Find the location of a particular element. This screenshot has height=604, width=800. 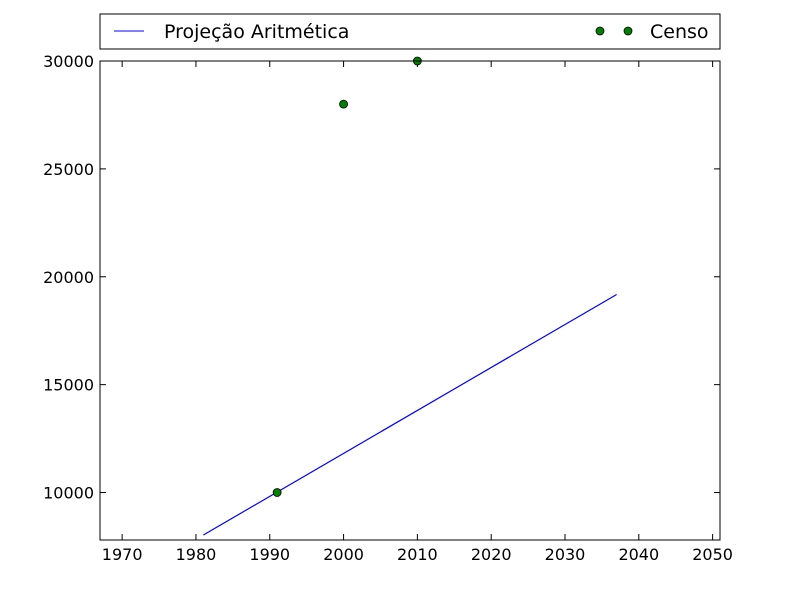

plot-points is located at coordinates (347, 276).